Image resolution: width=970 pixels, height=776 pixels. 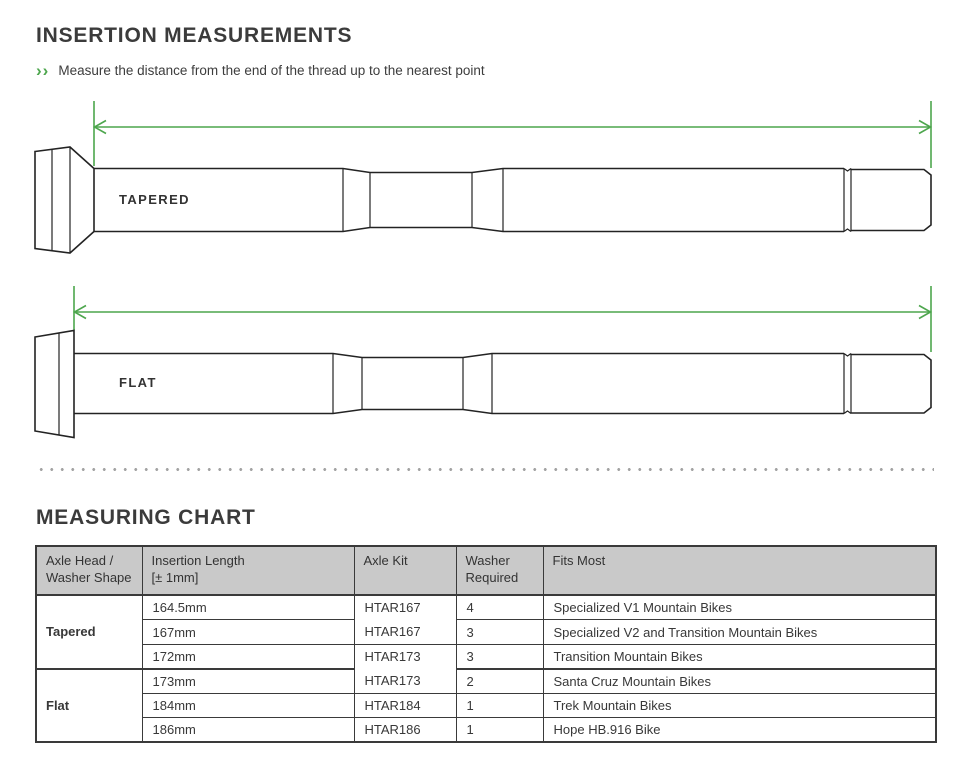 What do you see at coordinates (739, 570) in the screenshot?
I see `col-header-fits-most: Fits Most` at bounding box center [739, 570].